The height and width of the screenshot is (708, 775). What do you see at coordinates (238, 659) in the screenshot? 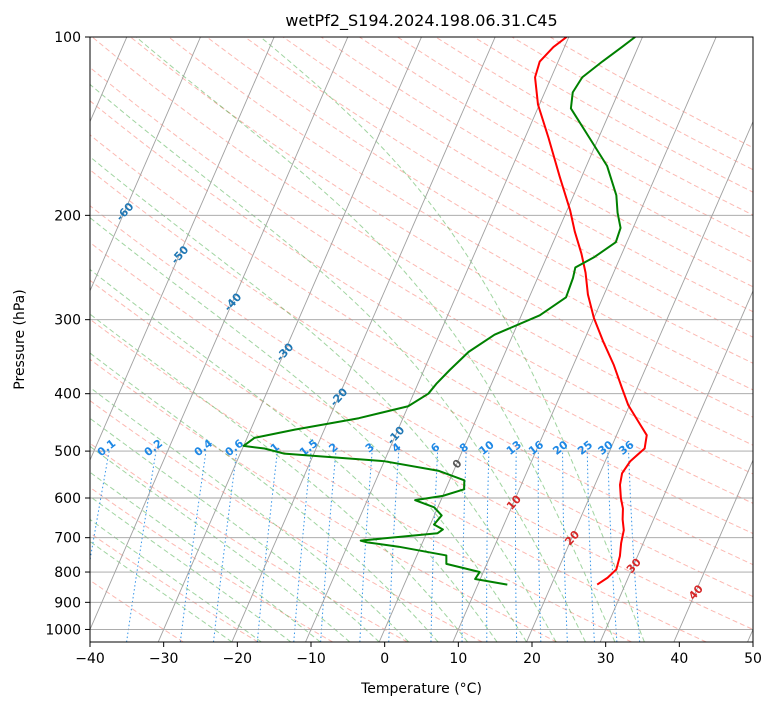
I see `x-tick-label: −20` at bounding box center [238, 659].